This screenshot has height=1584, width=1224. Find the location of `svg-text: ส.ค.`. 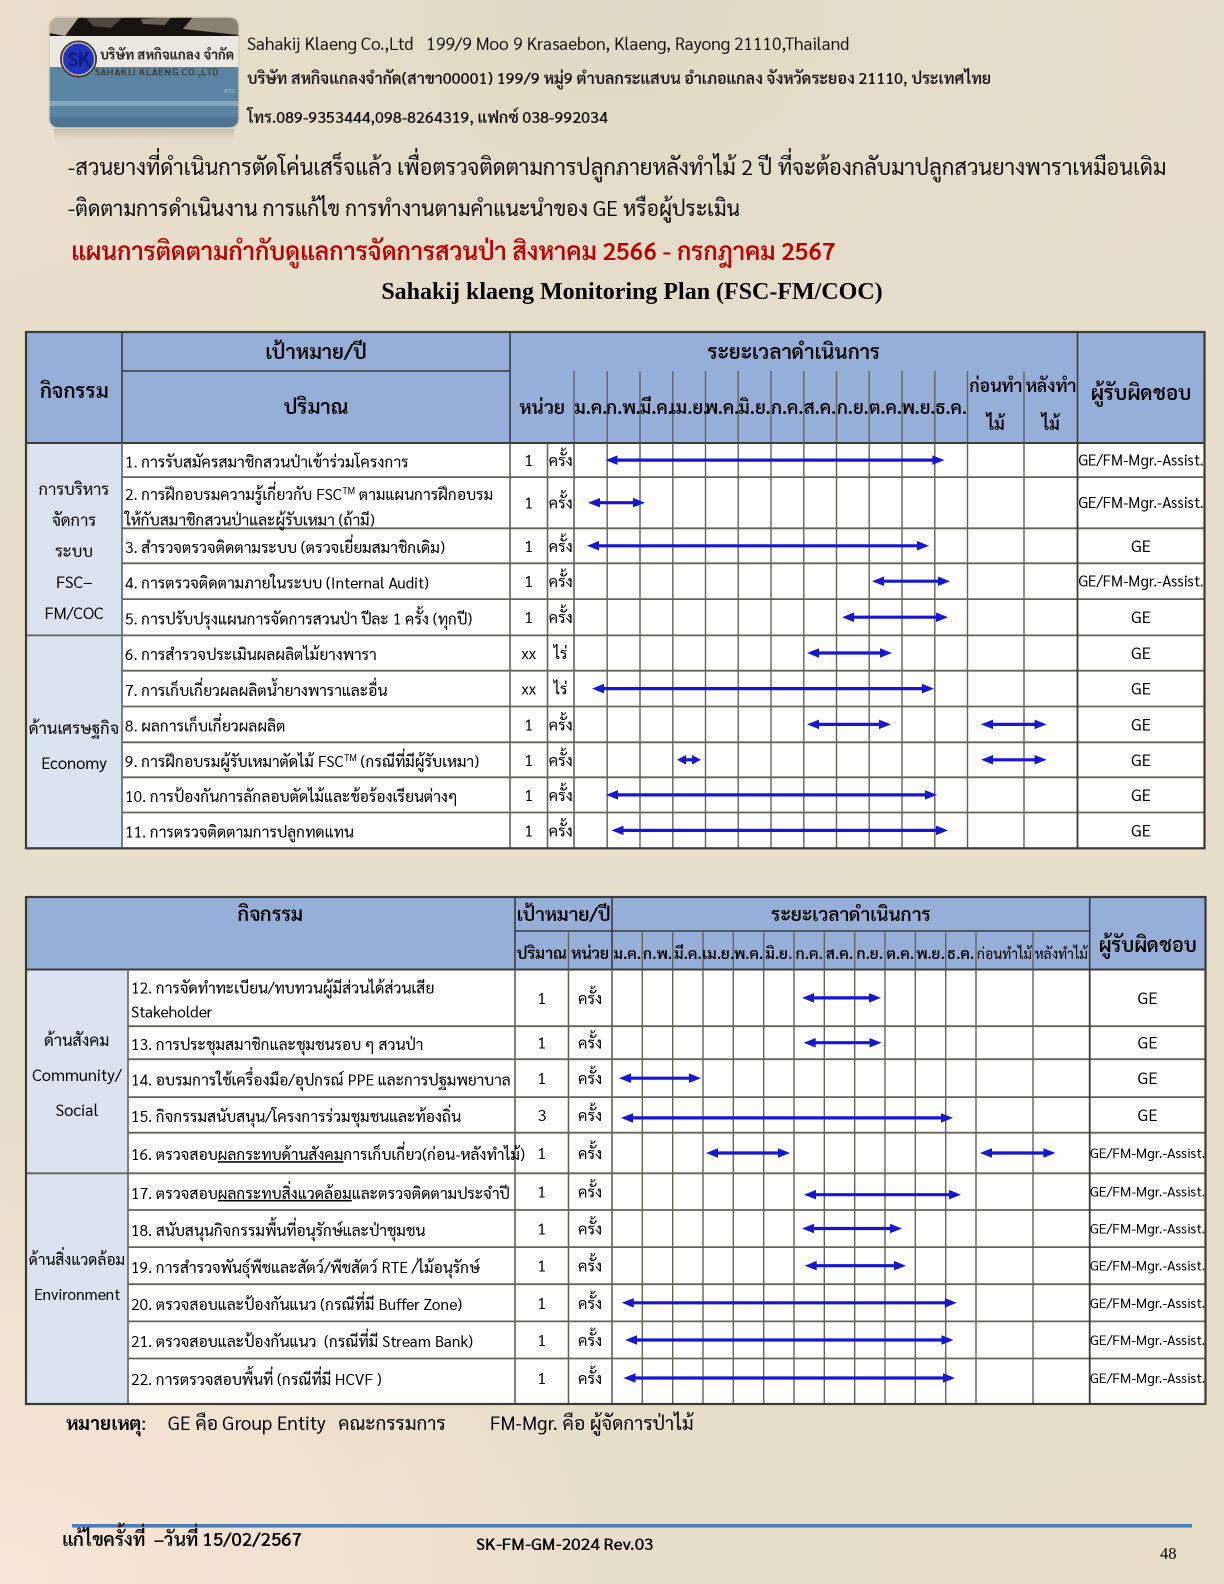

svg-text: ส.ค. is located at coordinates (839, 953).